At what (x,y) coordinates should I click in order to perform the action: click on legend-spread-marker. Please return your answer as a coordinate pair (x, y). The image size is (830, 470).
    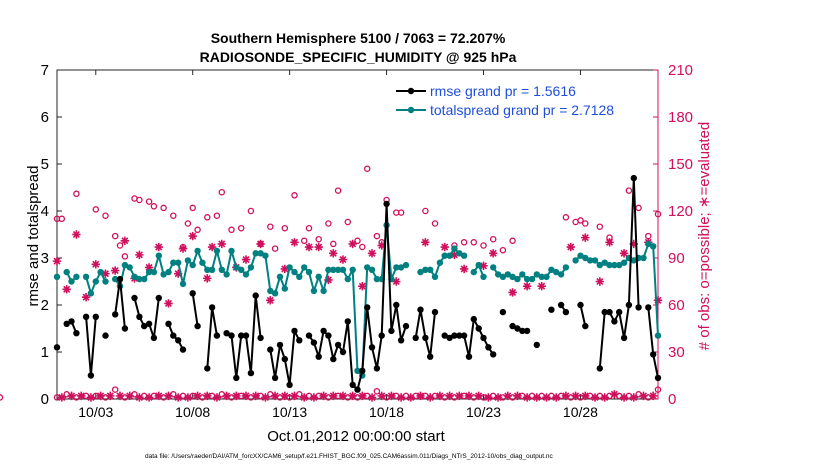
    Looking at the image, I should click on (411, 110).